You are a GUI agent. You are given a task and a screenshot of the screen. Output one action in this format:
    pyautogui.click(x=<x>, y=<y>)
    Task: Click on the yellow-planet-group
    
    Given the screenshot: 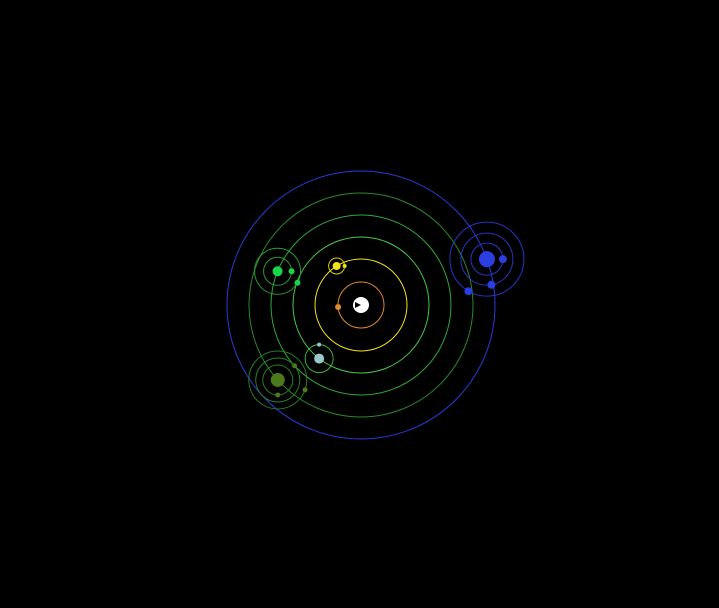 What is the action you would take?
    pyautogui.click(x=337, y=266)
    